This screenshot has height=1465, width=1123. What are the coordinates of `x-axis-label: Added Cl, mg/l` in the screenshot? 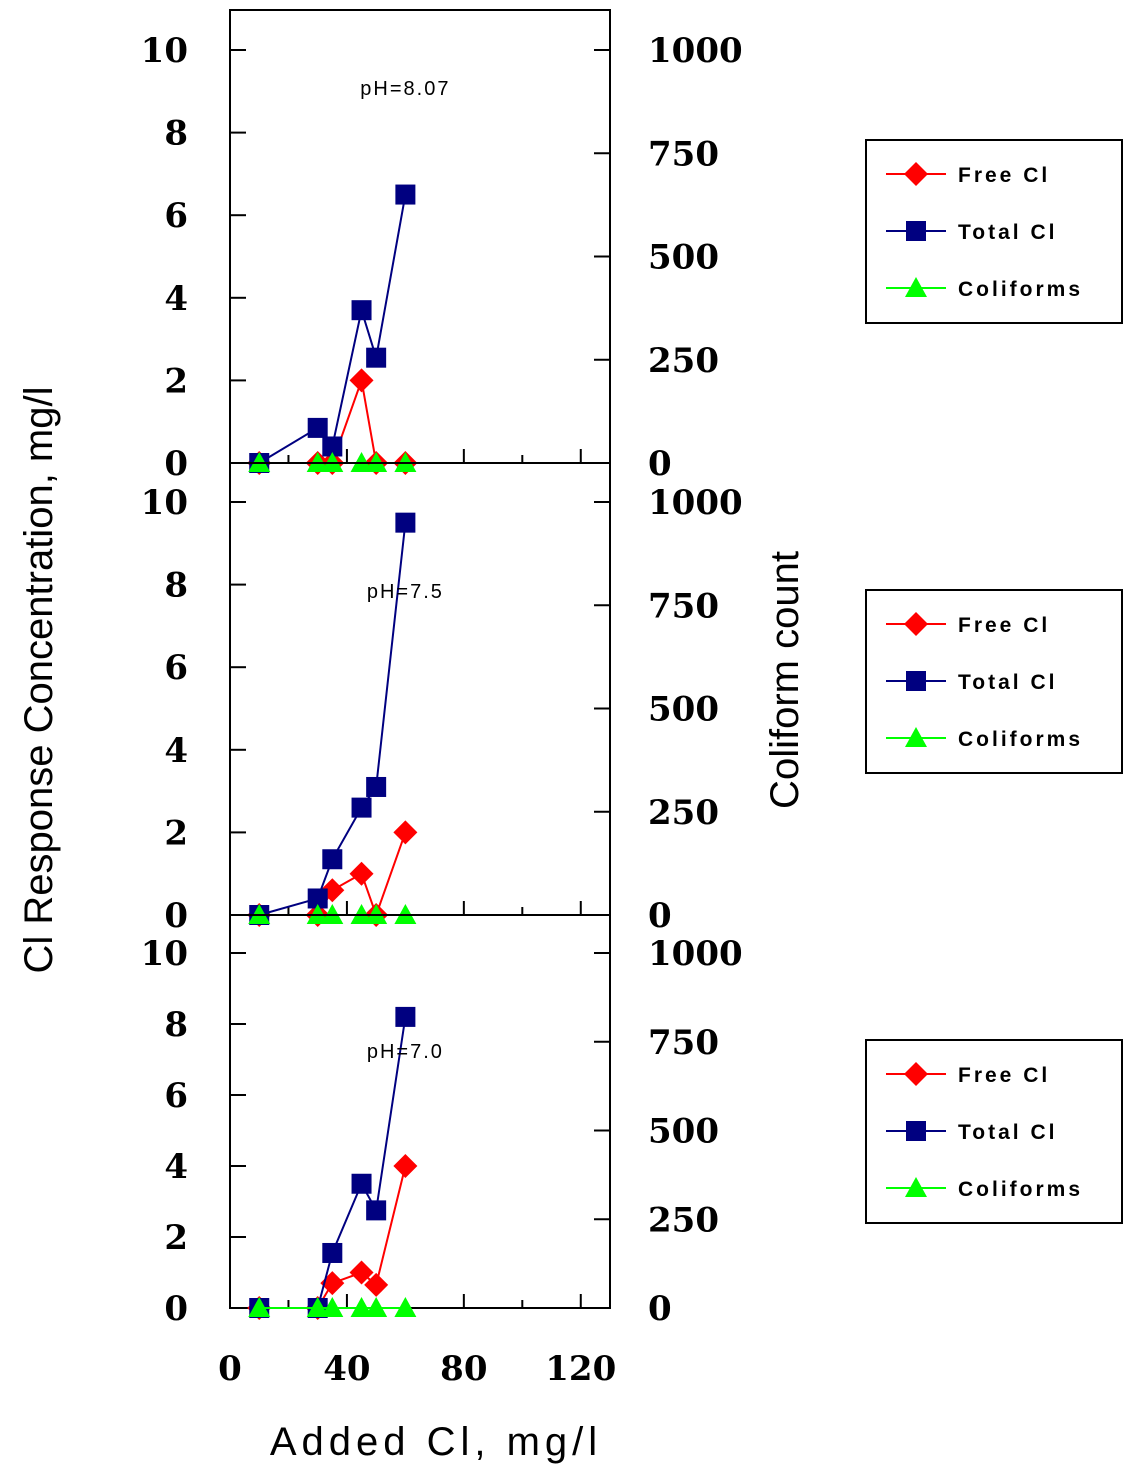 It's located at (436, 1442).